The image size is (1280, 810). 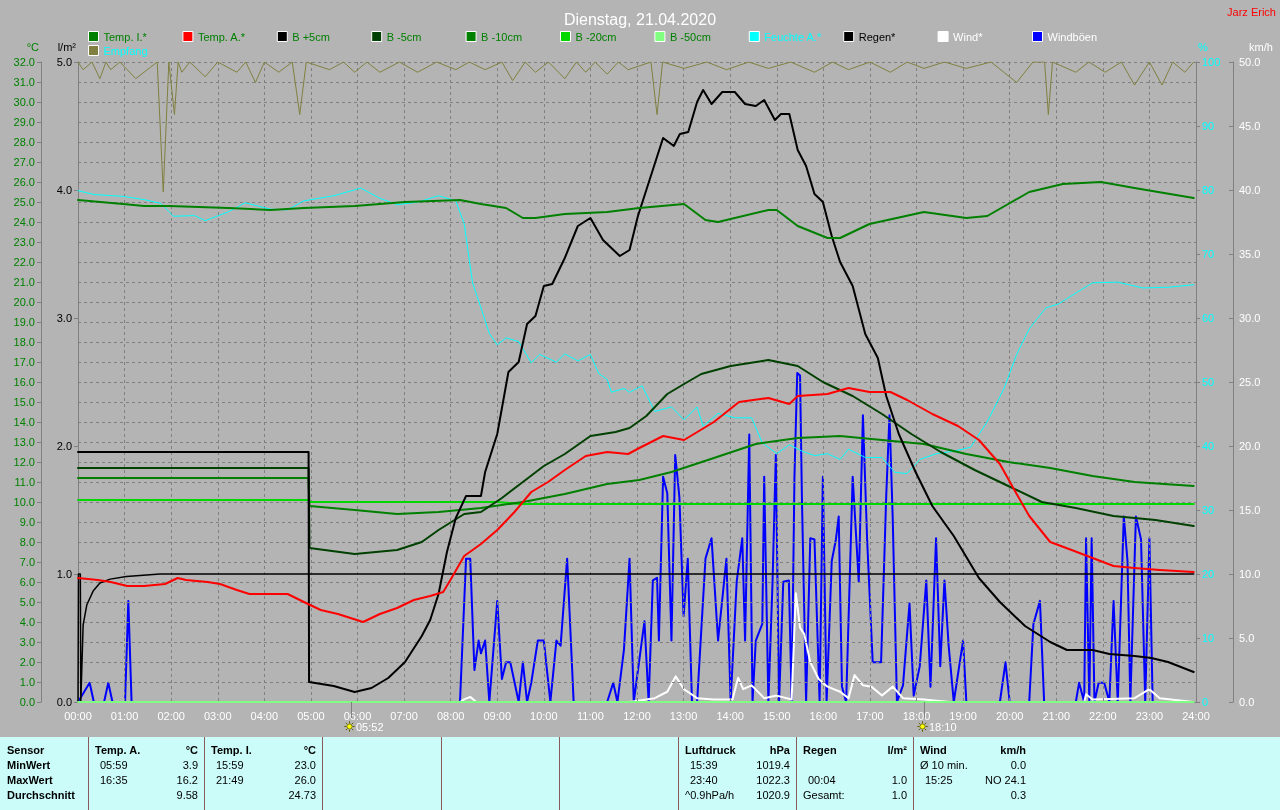 What do you see at coordinates (1208, 446) in the screenshot?
I see `y3-tick-label: 40` at bounding box center [1208, 446].